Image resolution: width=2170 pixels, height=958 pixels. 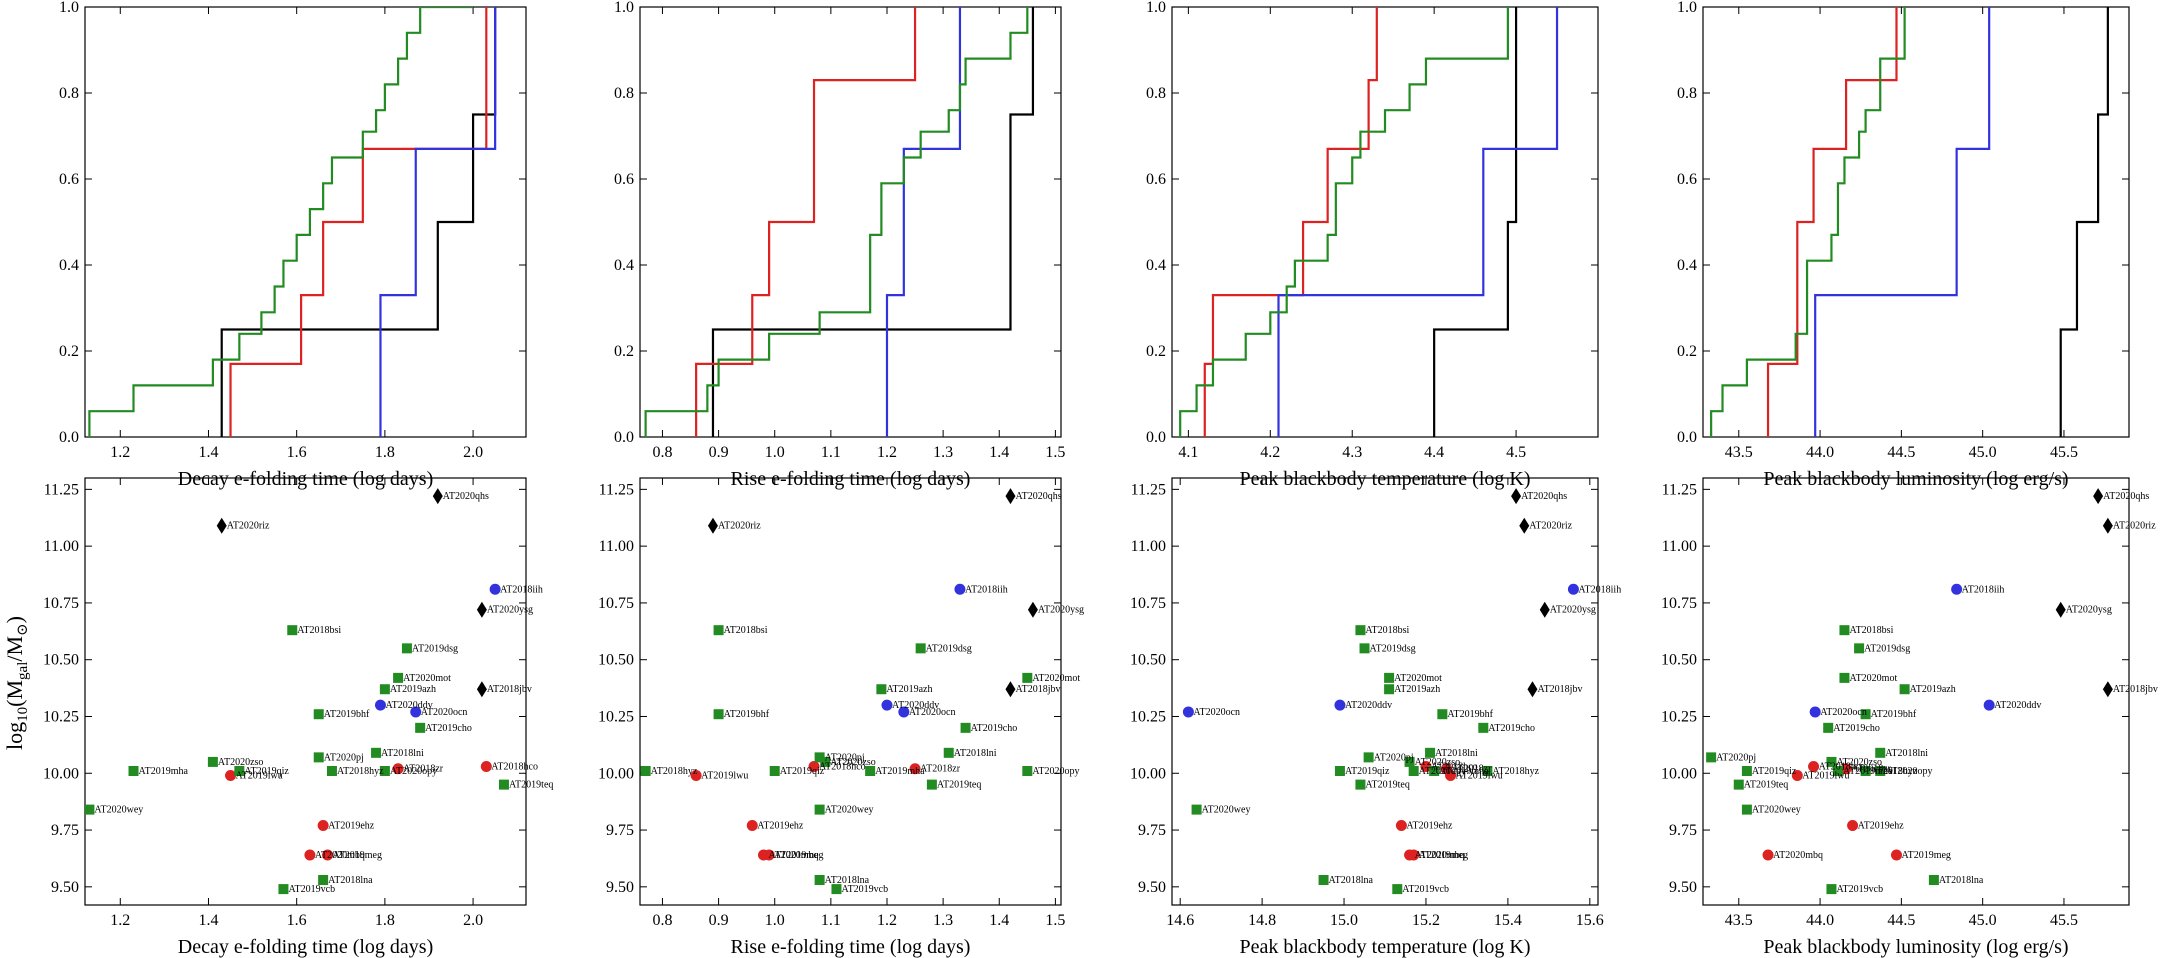 What do you see at coordinates (1188, 452) in the screenshot?
I see `x-tick-label: 4.1` at bounding box center [1188, 452].